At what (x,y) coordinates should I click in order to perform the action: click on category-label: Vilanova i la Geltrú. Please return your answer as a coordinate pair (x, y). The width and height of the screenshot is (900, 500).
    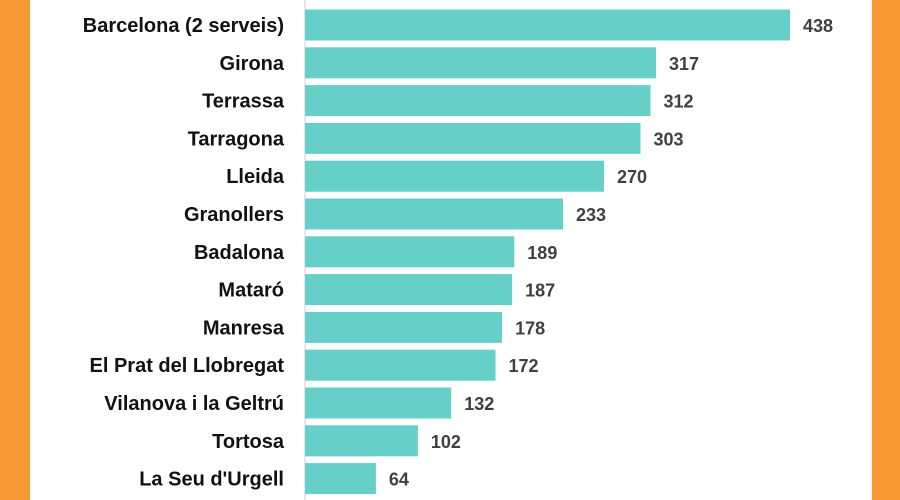
    Looking at the image, I should click on (194, 404).